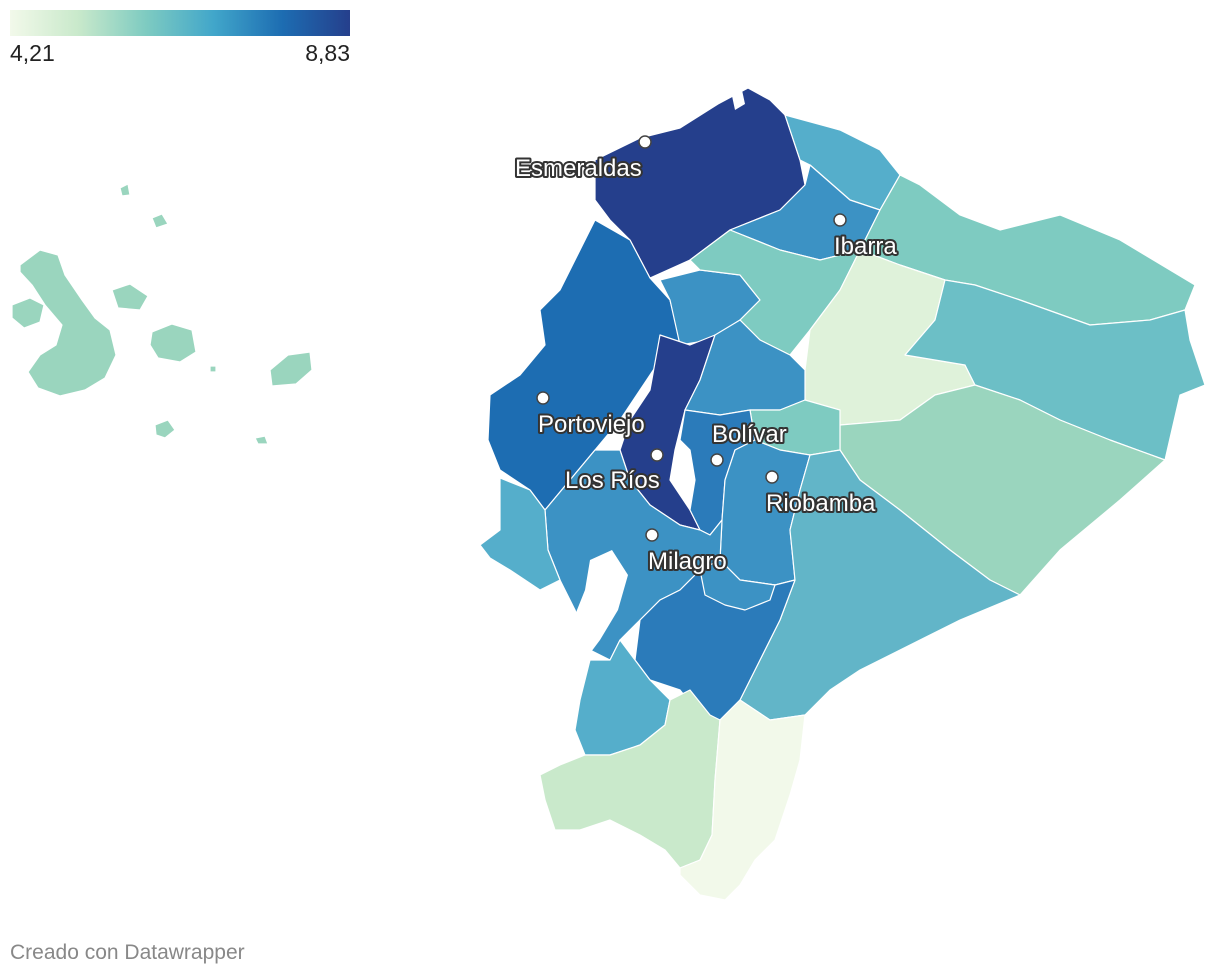  What do you see at coordinates (775, 292) in the screenshot?
I see `province-pichincha` at bounding box center [775, 292].